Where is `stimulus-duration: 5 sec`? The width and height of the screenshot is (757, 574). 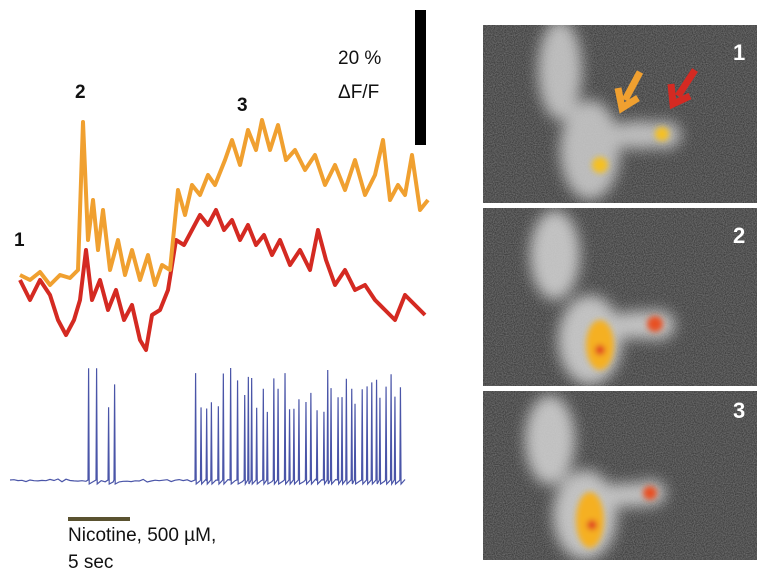 stimulus-duration: 5 sec is located at coordinates (90, 562).